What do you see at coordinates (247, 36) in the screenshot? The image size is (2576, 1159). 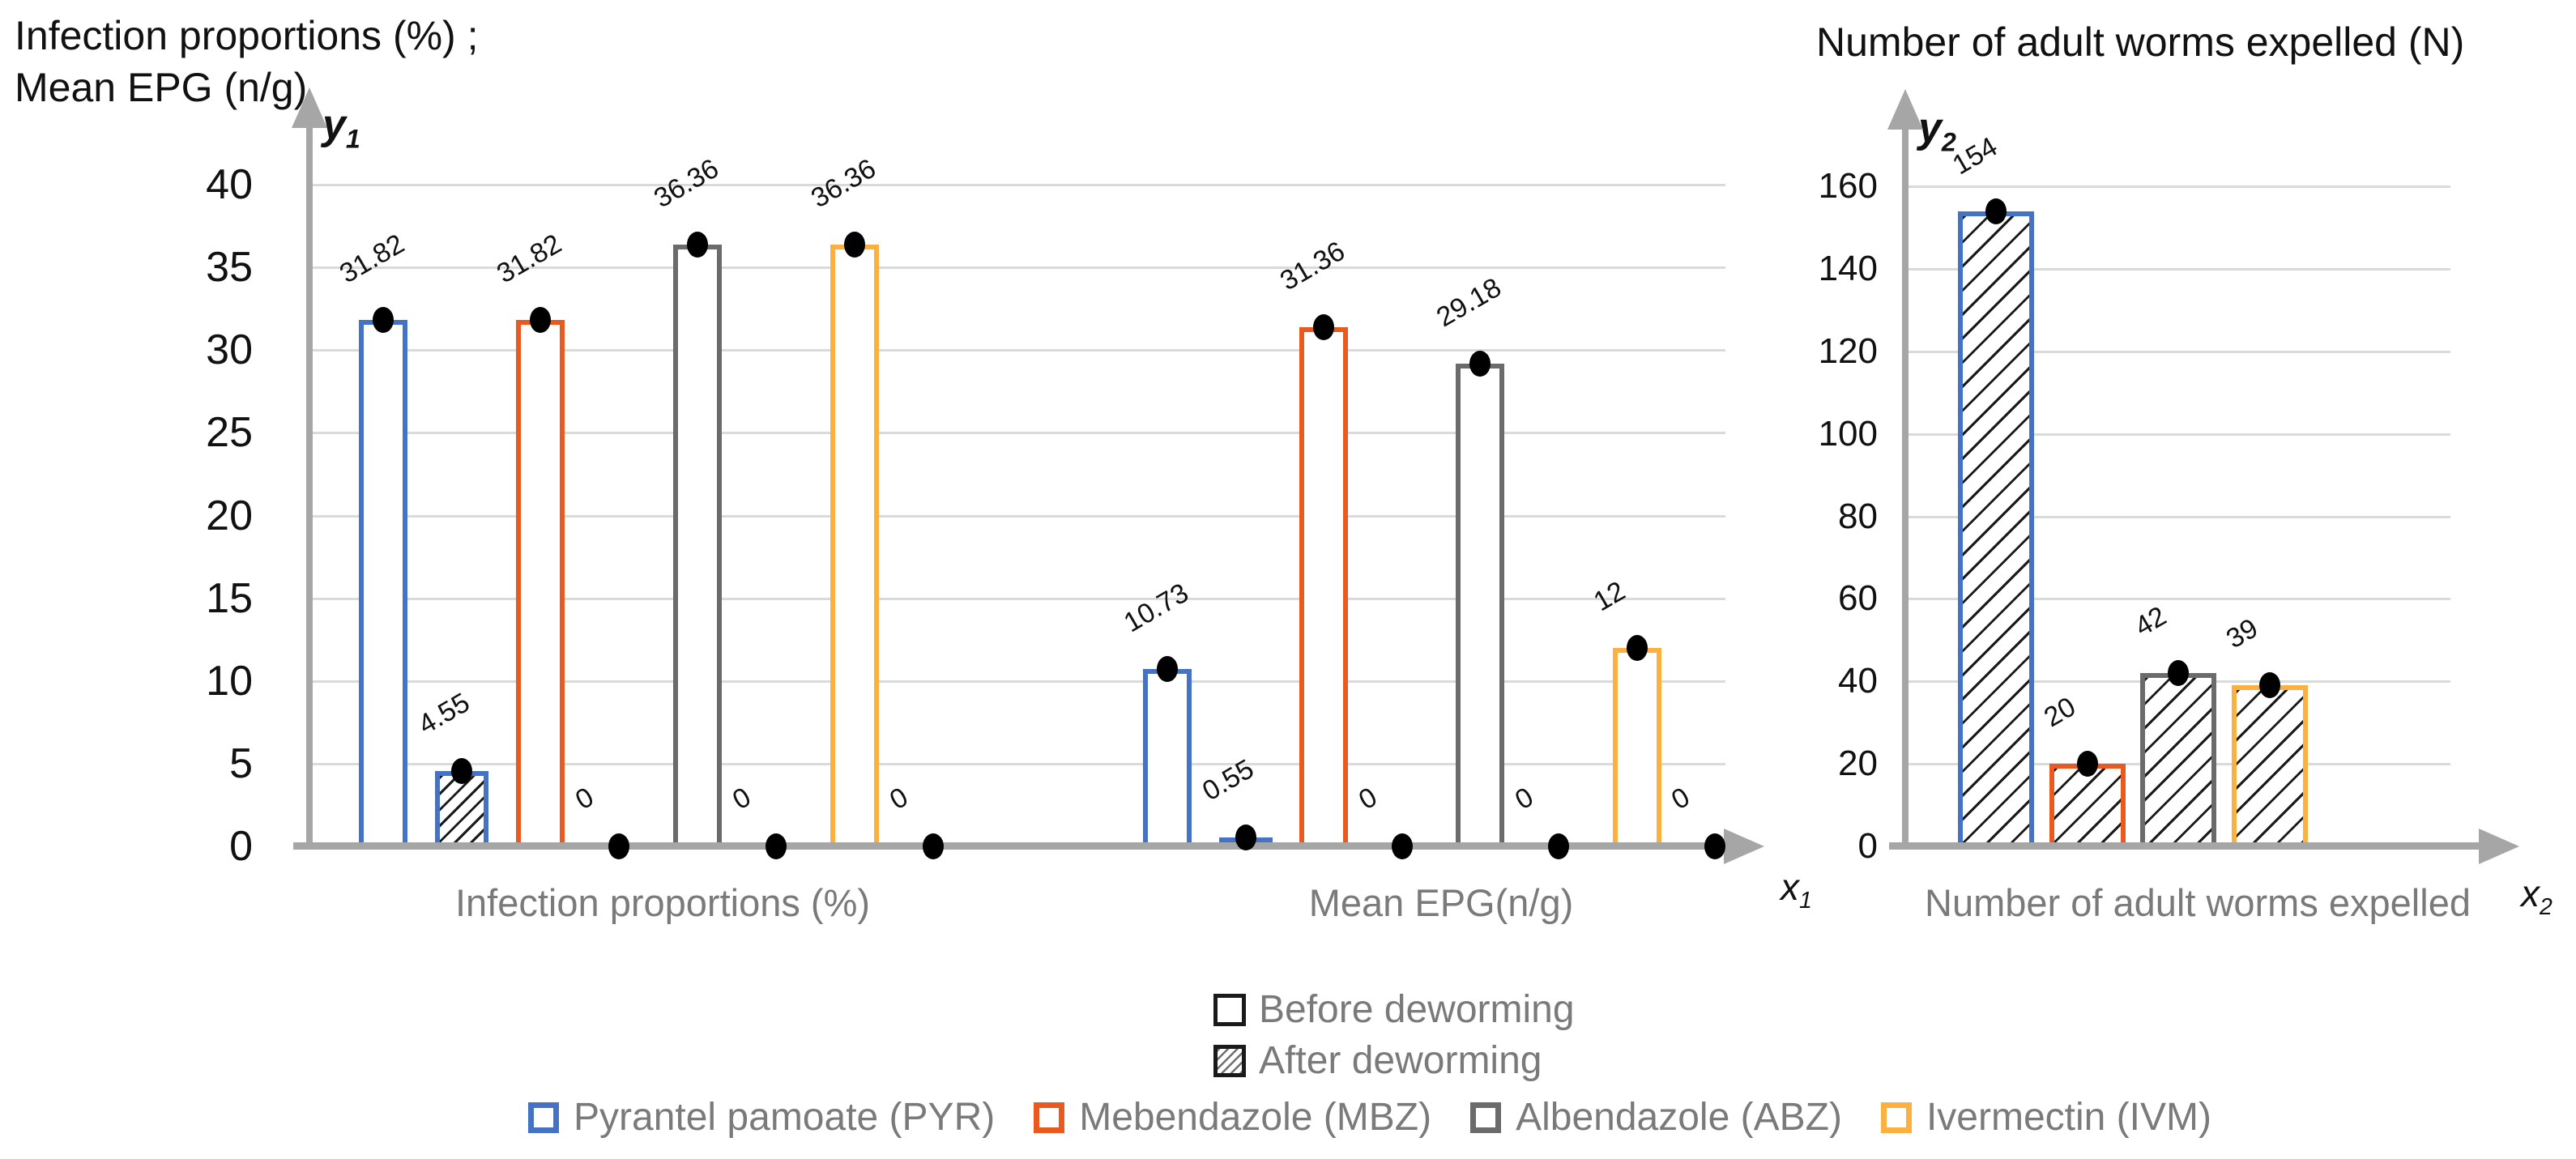 I see `left-chart-title-line1: Infection proportions (%) ;` at bounding box center [247, 36].